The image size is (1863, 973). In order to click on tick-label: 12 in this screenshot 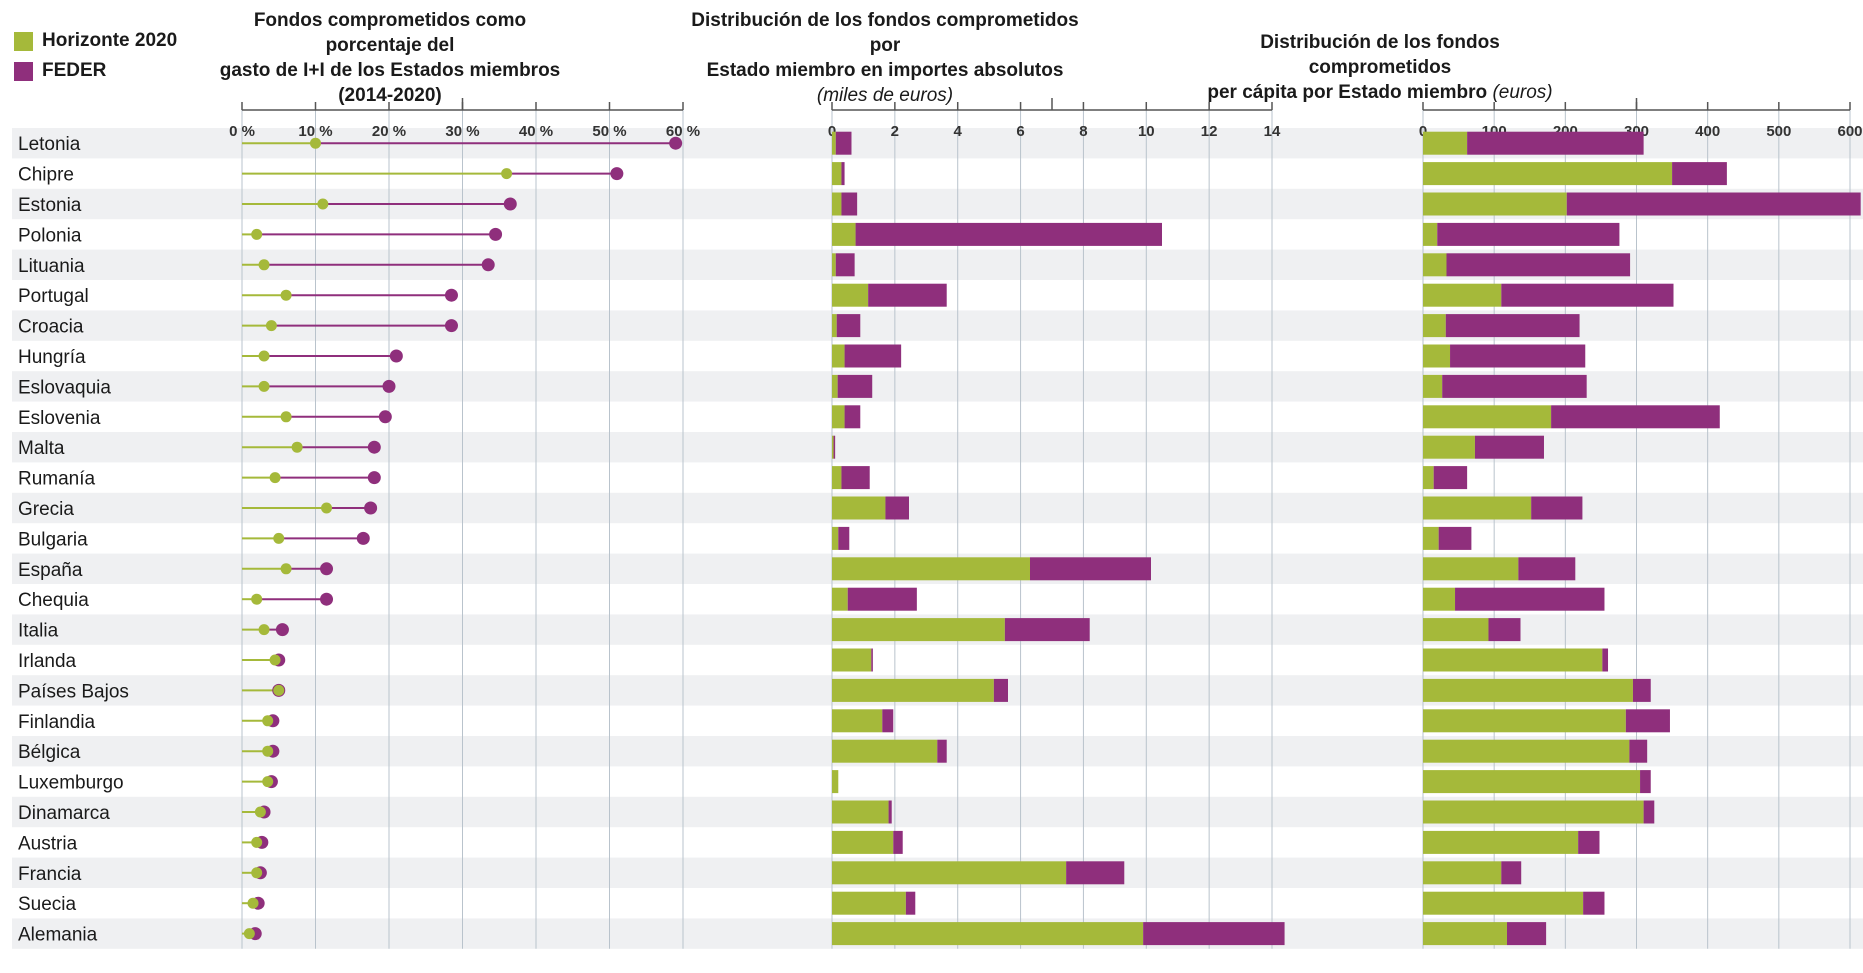, I will do `click(1209, 131)`.